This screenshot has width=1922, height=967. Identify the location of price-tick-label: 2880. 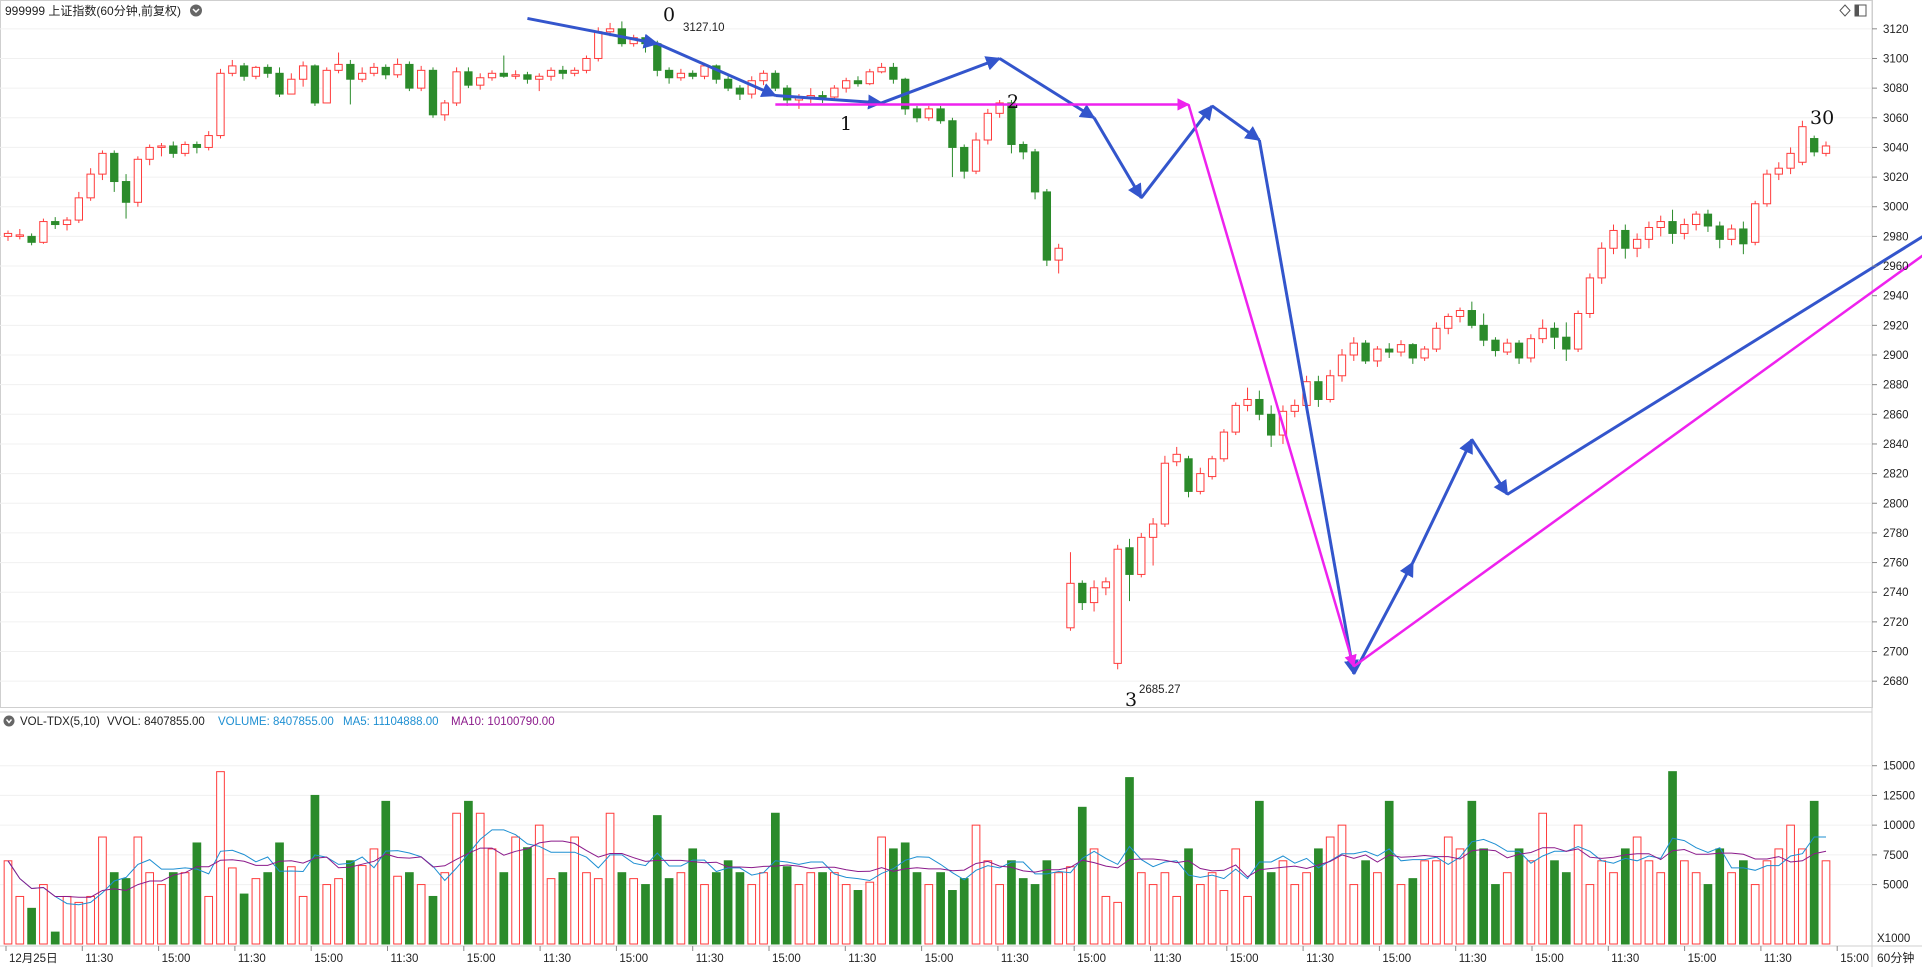
(1896, 386).